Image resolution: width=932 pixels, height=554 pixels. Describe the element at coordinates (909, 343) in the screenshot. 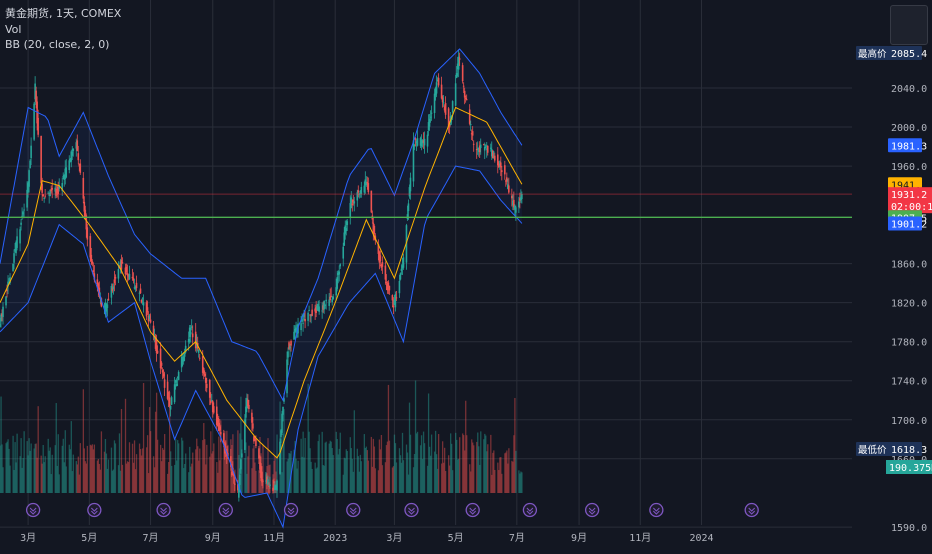

I see `price-tick-label: 1780.0` at that location.